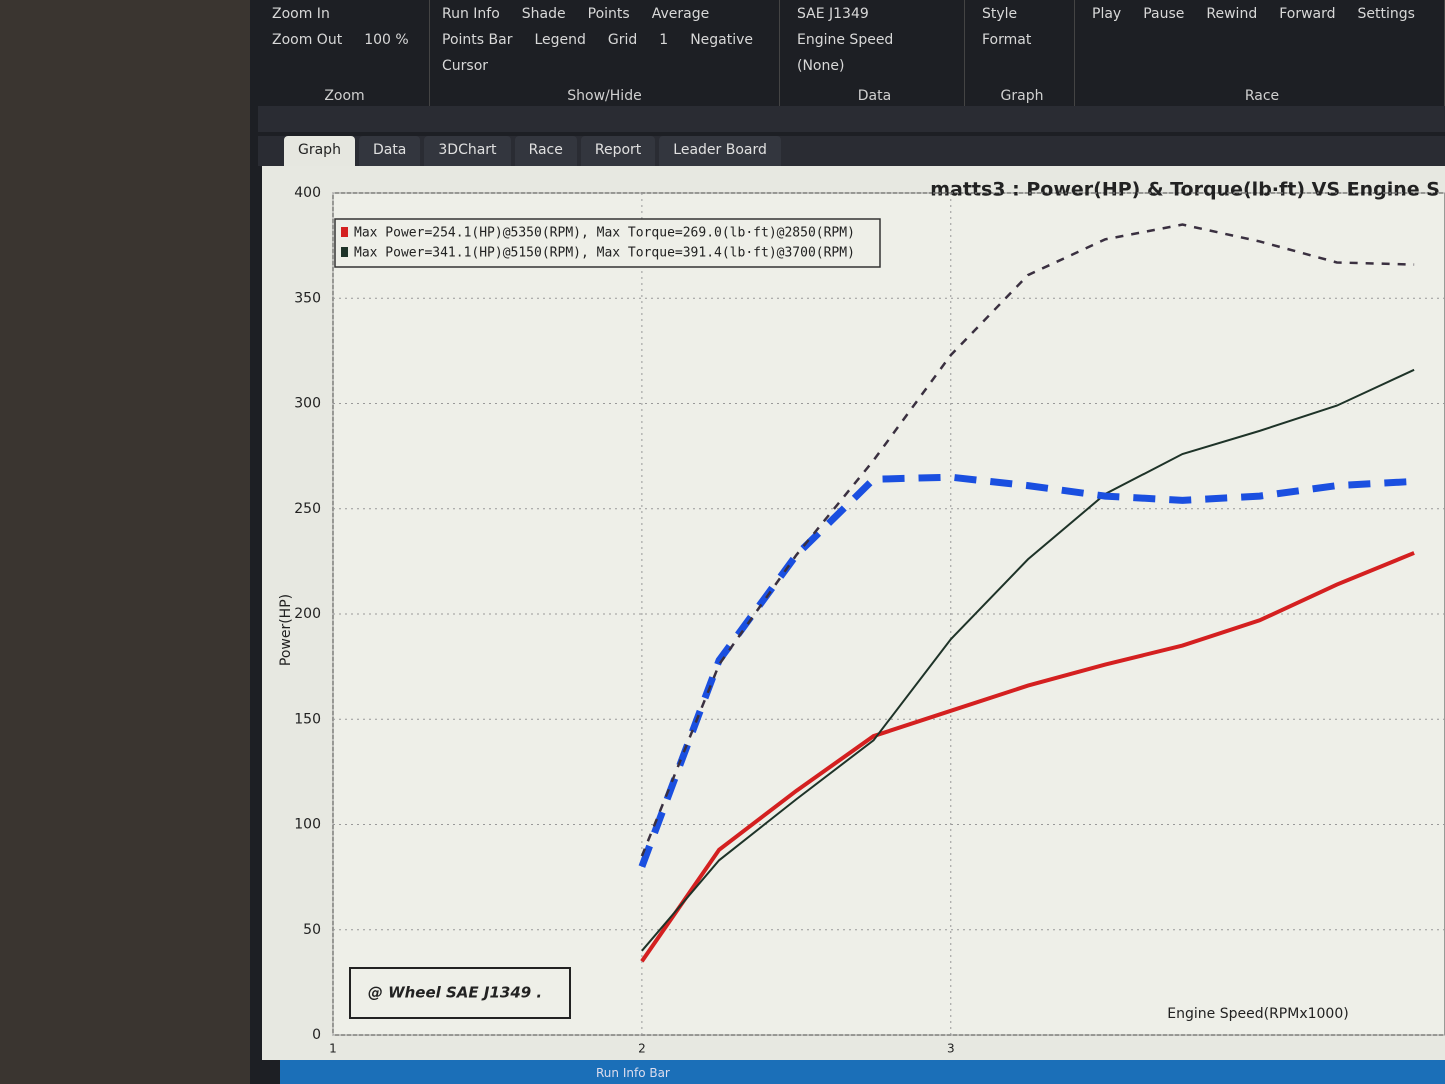  I want to click on tab: Race, so click(545, 151).